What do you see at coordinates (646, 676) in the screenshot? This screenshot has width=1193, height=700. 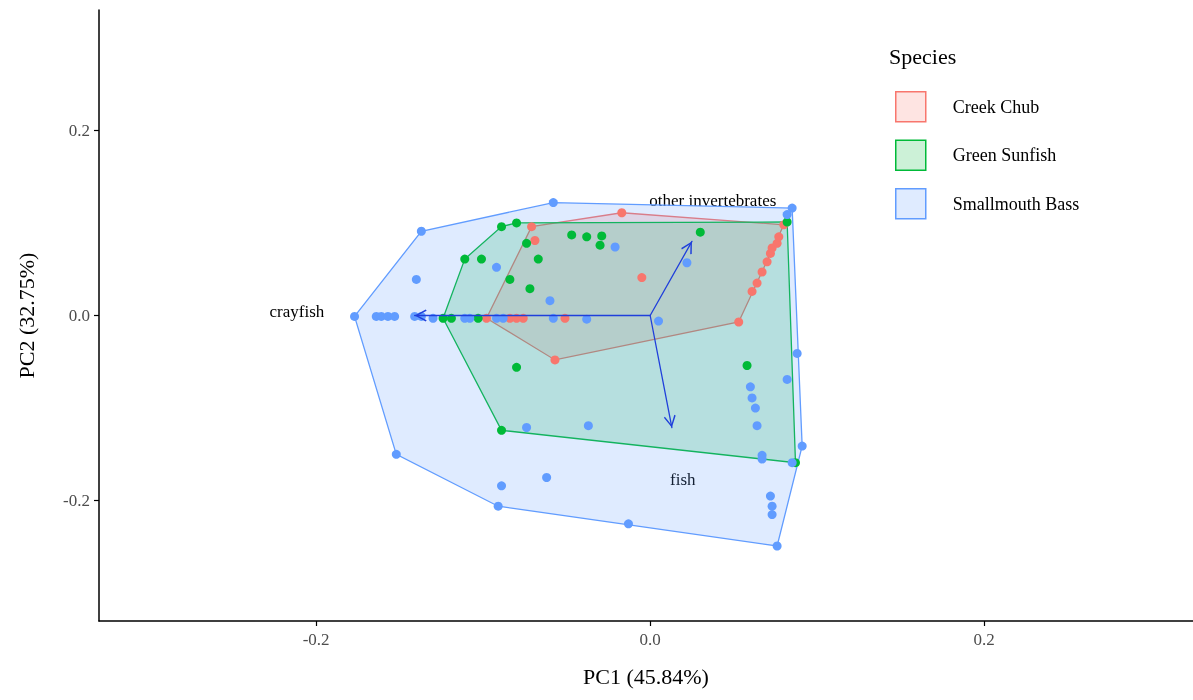 I see `x-axis-title: PC1 (45.84%)` at bounding box center [646, 676].